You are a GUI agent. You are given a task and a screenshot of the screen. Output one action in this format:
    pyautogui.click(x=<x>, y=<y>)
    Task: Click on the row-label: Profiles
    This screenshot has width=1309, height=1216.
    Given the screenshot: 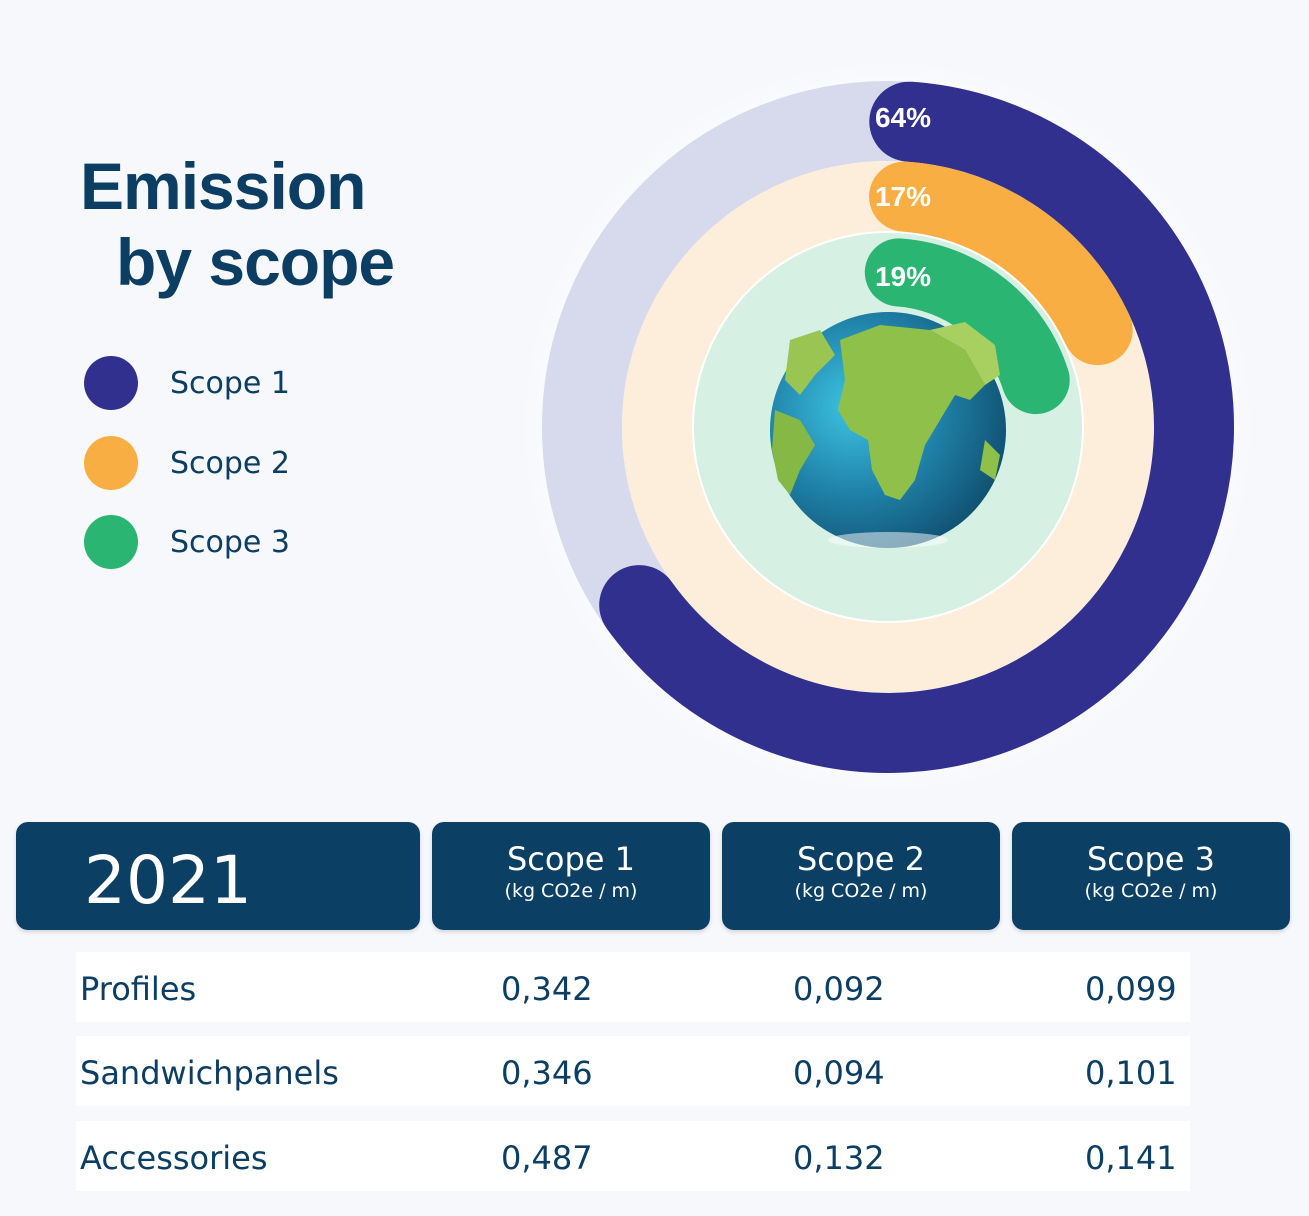 What is the action you would take?
    pyautogui.click(x=138, y=989)
    